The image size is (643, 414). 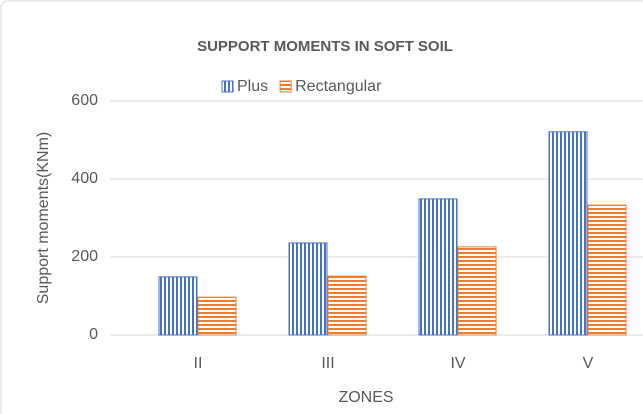 What do you see at coordinates (93, 334) in the screenshot?
I see `y-tick-label: 0` at bounding box center [93, 334].